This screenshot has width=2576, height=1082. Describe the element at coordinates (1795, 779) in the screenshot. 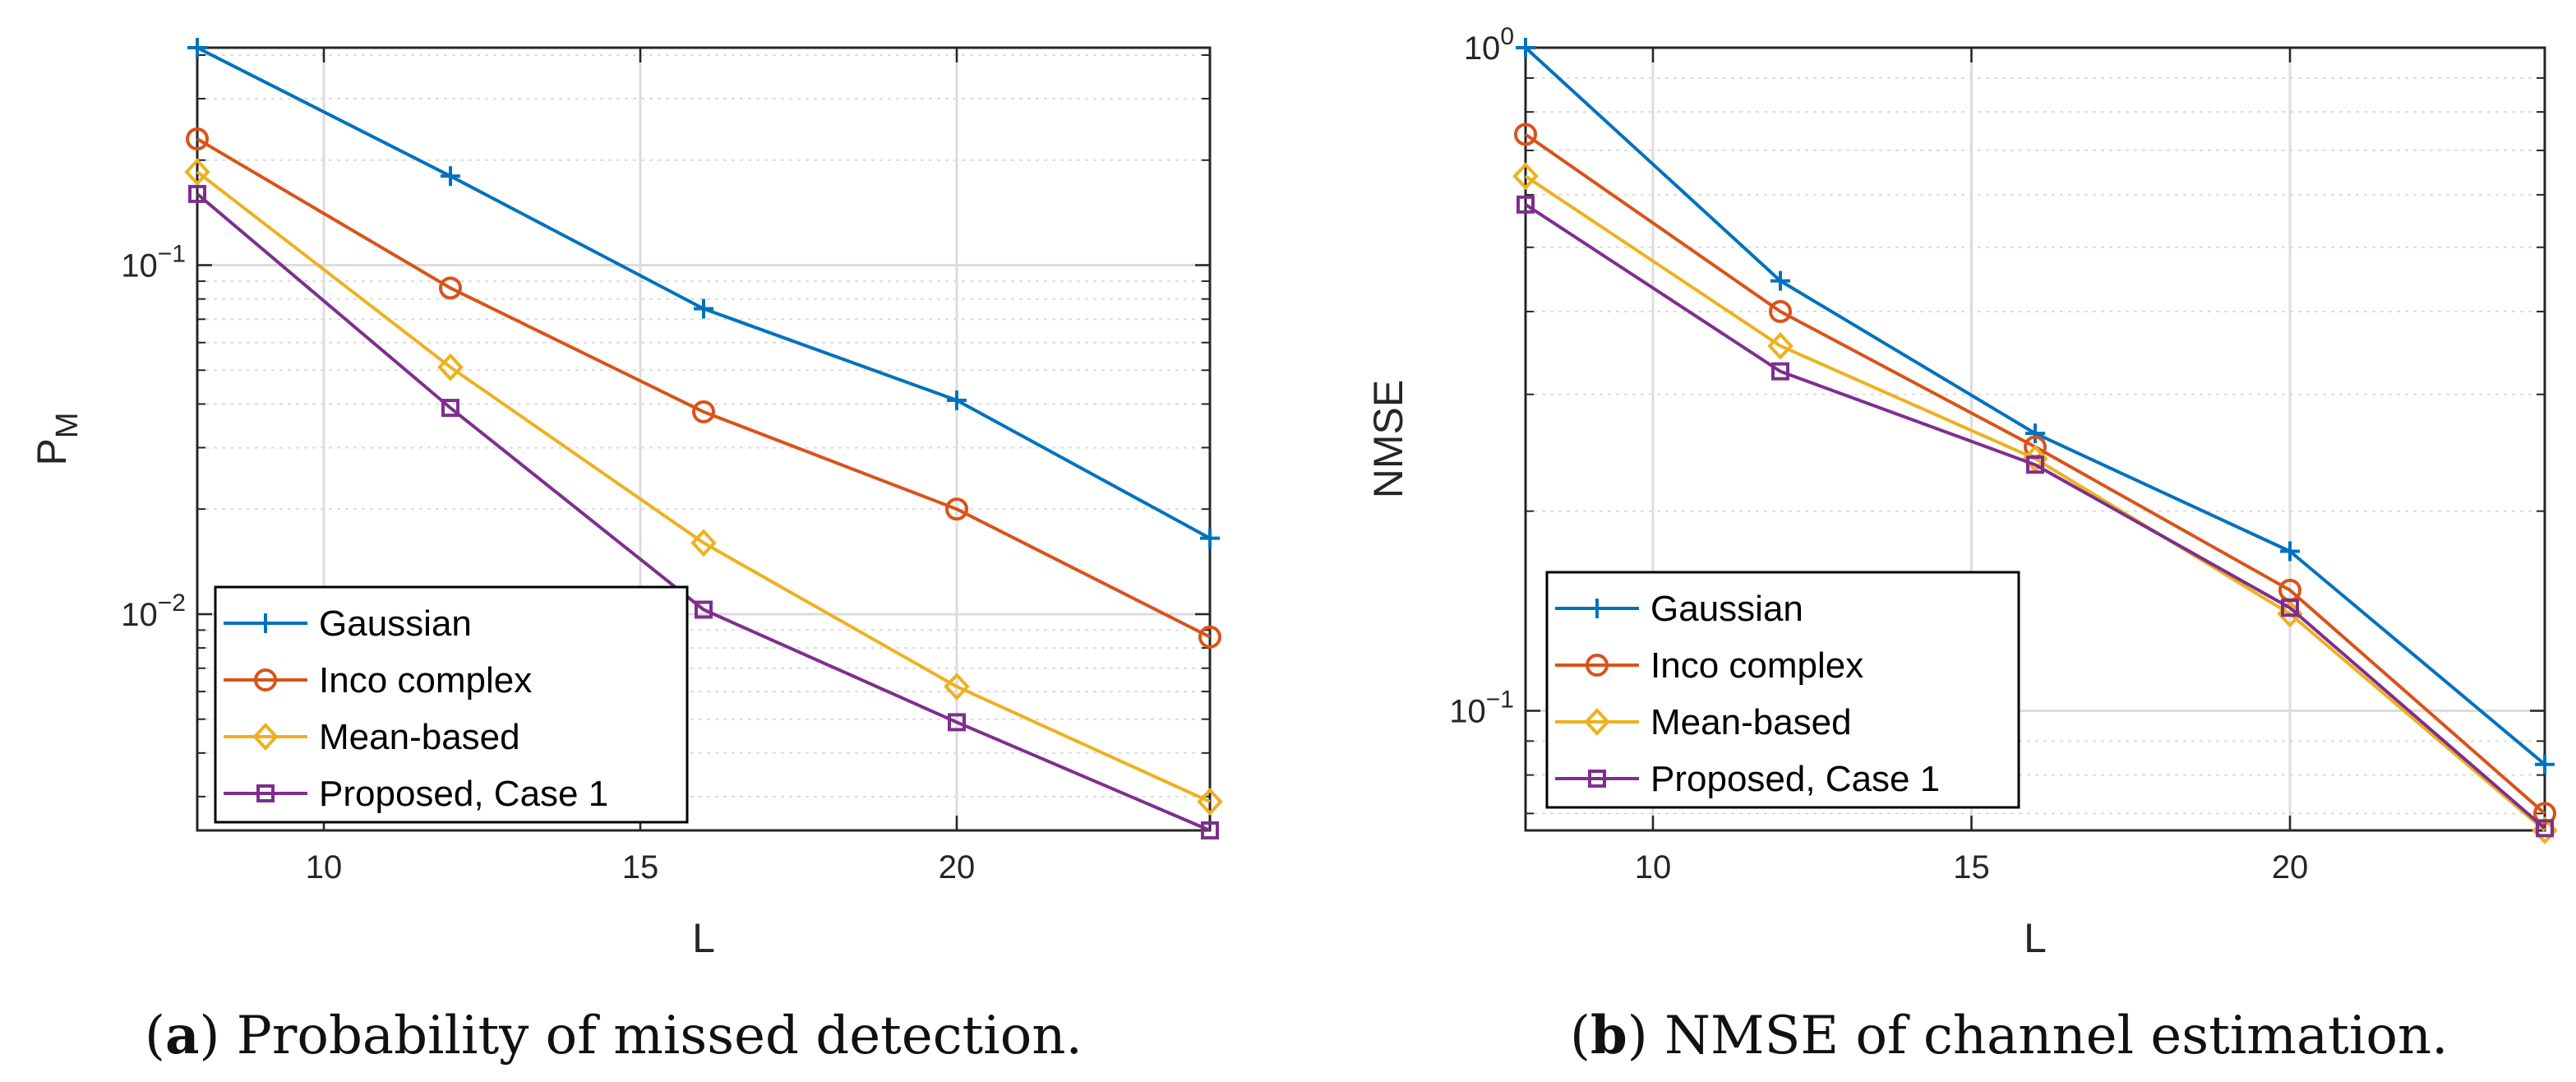

I see `legend-label-b-3: Proposed, Case 1` at that location.